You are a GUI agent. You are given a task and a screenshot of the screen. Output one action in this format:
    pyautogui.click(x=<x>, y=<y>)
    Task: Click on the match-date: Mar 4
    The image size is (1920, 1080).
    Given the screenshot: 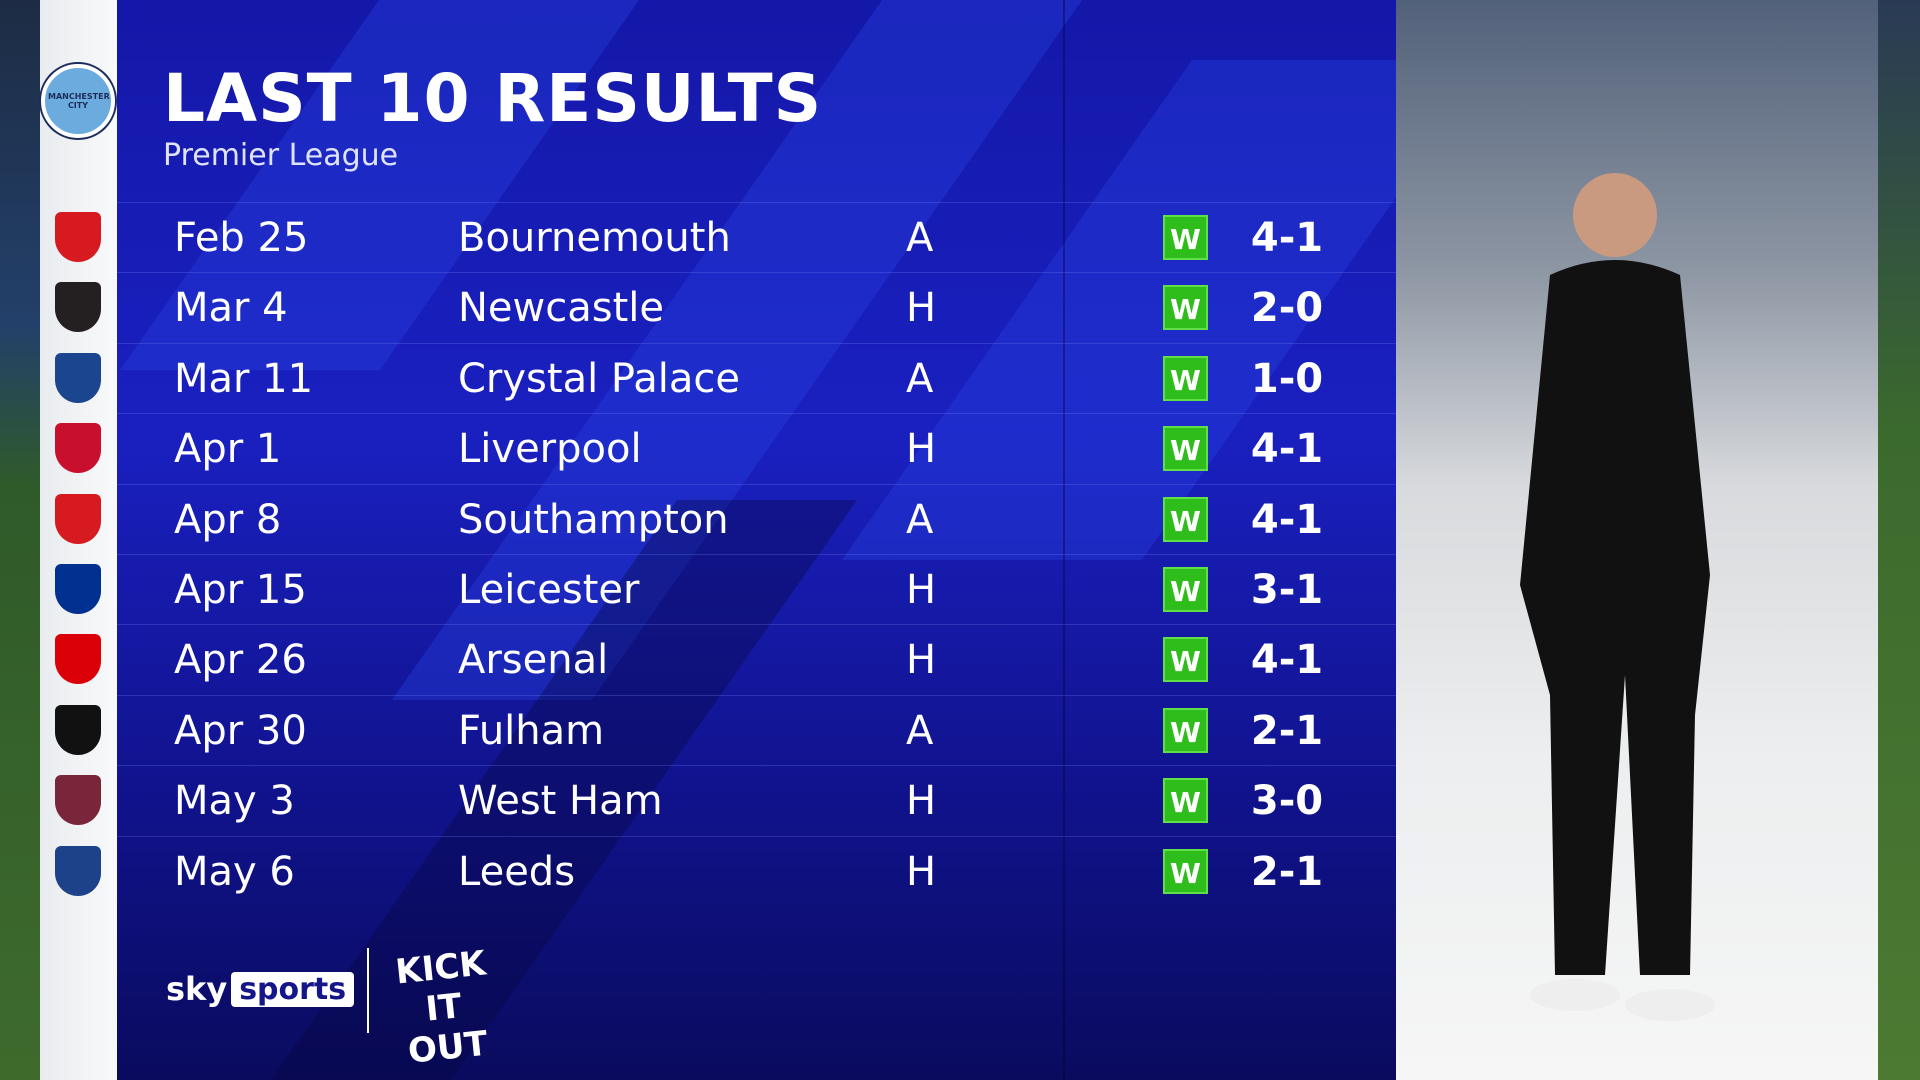 What is the action you would take?
    pyautogui.click(x=231, y=308)
    